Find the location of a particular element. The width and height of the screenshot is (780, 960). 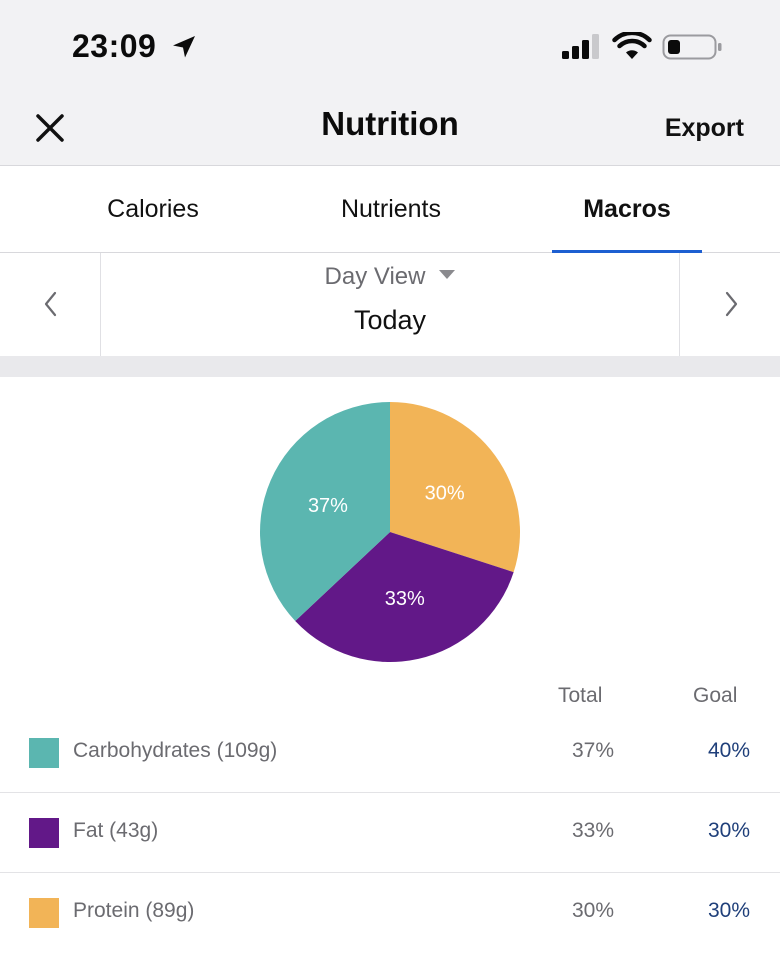

tab-macros: Macros is located at coordinates (627, 210).